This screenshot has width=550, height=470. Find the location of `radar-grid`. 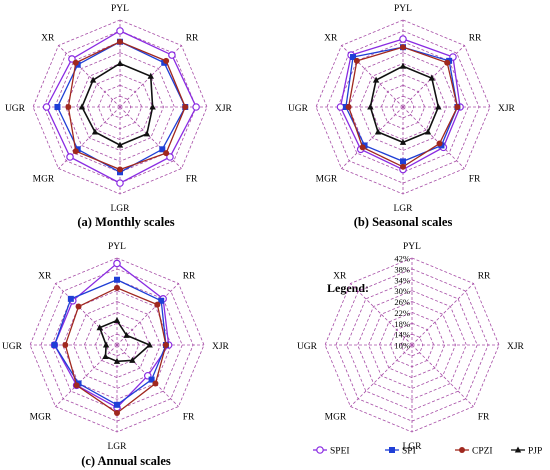

radar-grid is located at coordinates (412, 345).